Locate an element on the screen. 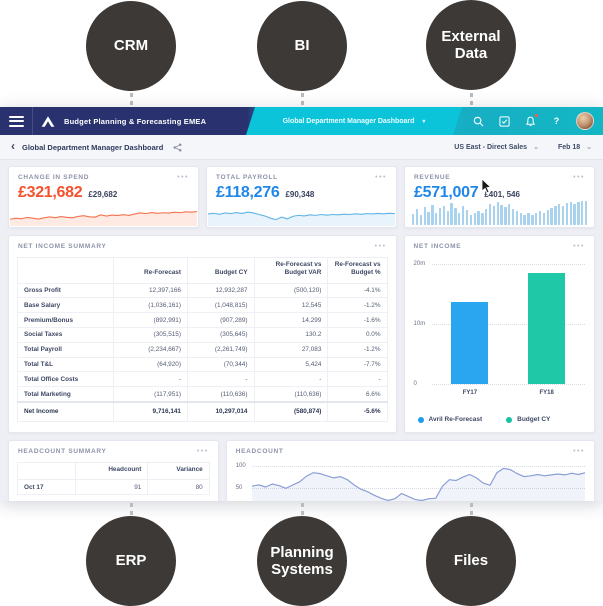 The image size is (603, 606). chevron-down-icon: ⌄ is located at coordinates (536, 147).